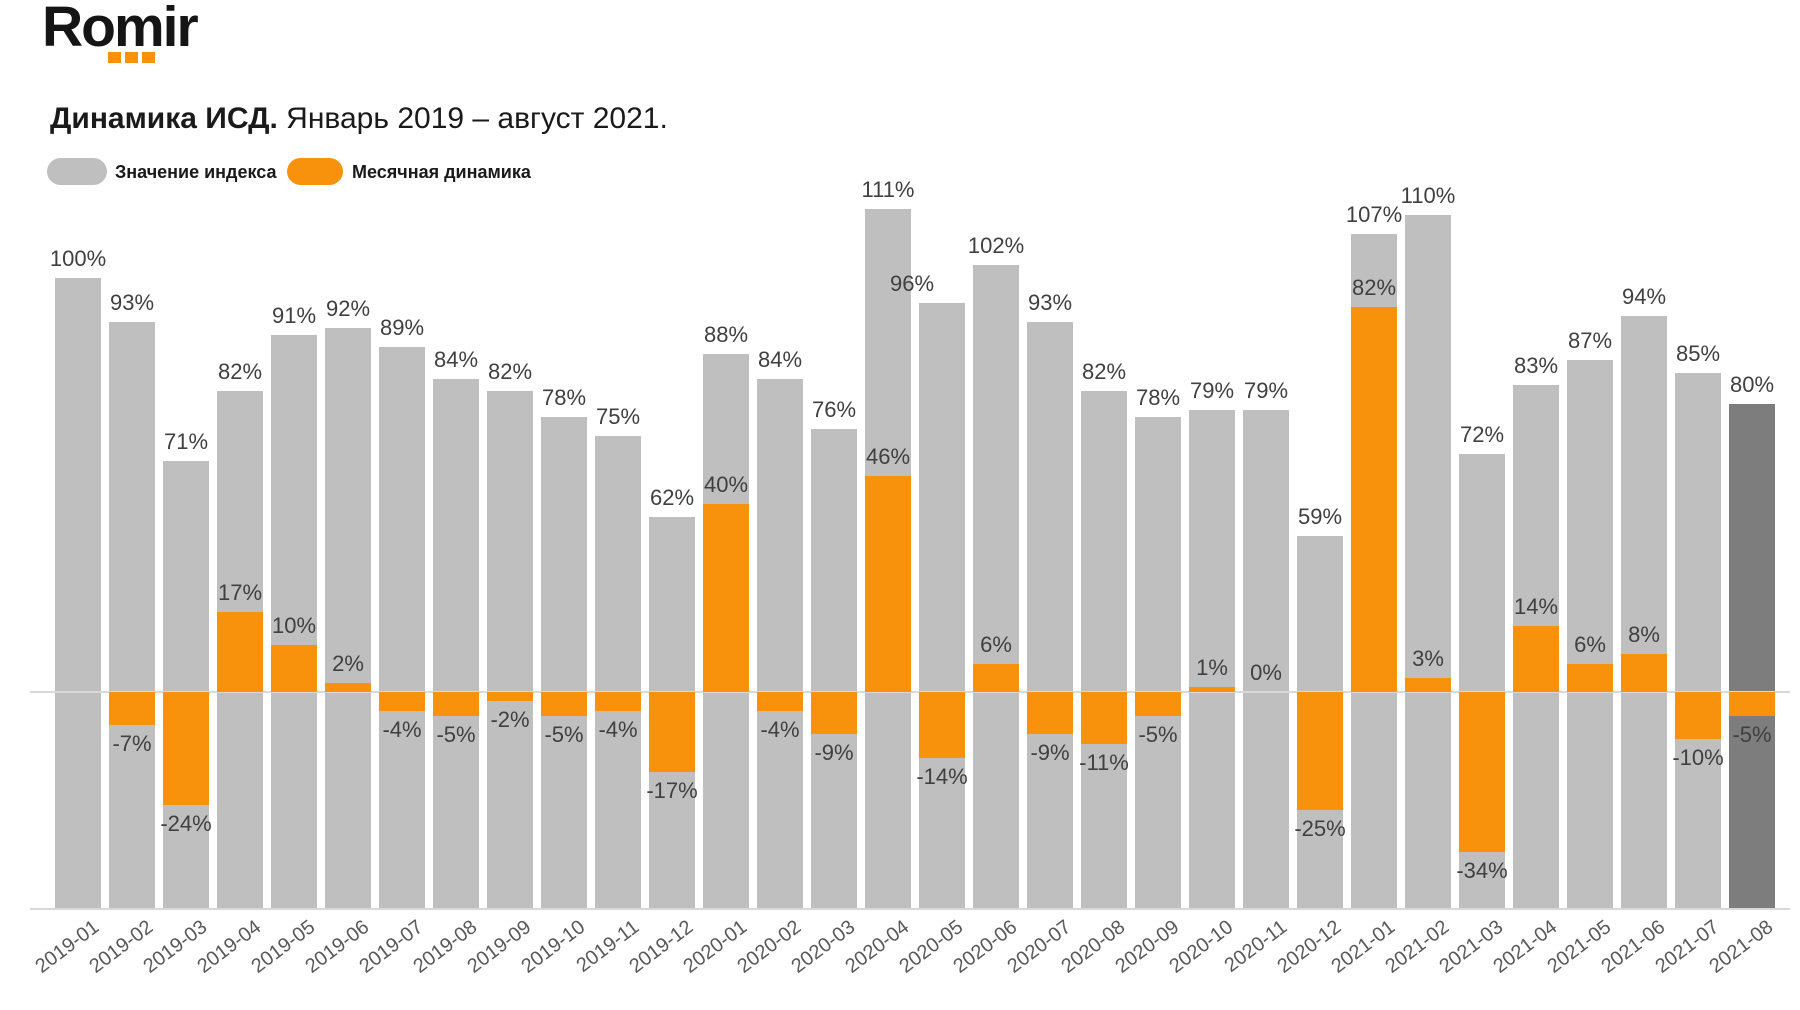  Describe the element at coordinates (1536, 606) in the screenshot. I see `label-dynamics-2021-04: 14%` at that location.